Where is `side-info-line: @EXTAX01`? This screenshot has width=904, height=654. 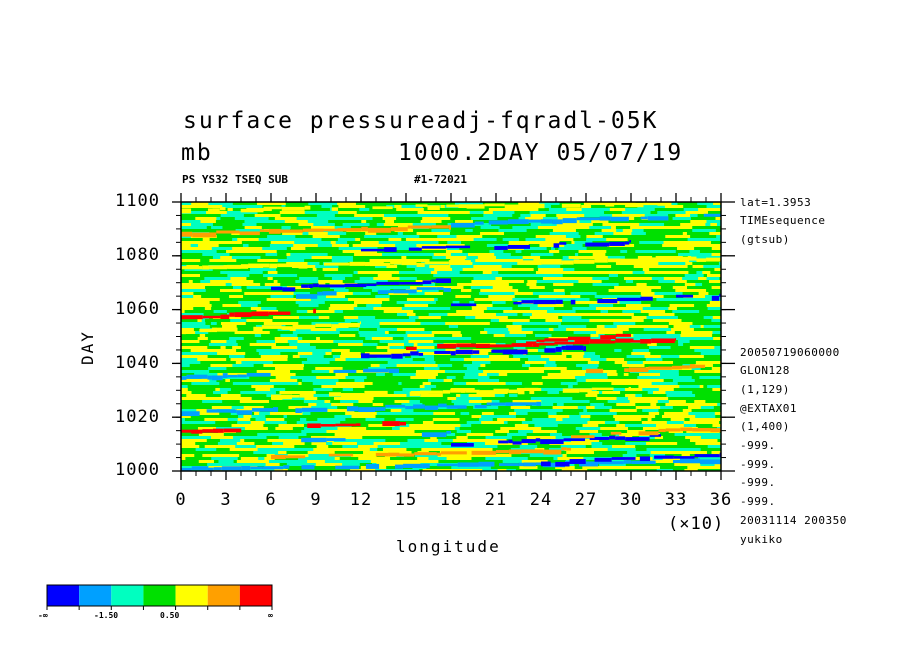 side-info-line: @EXTAX01 is located at coordinates (768, 408).